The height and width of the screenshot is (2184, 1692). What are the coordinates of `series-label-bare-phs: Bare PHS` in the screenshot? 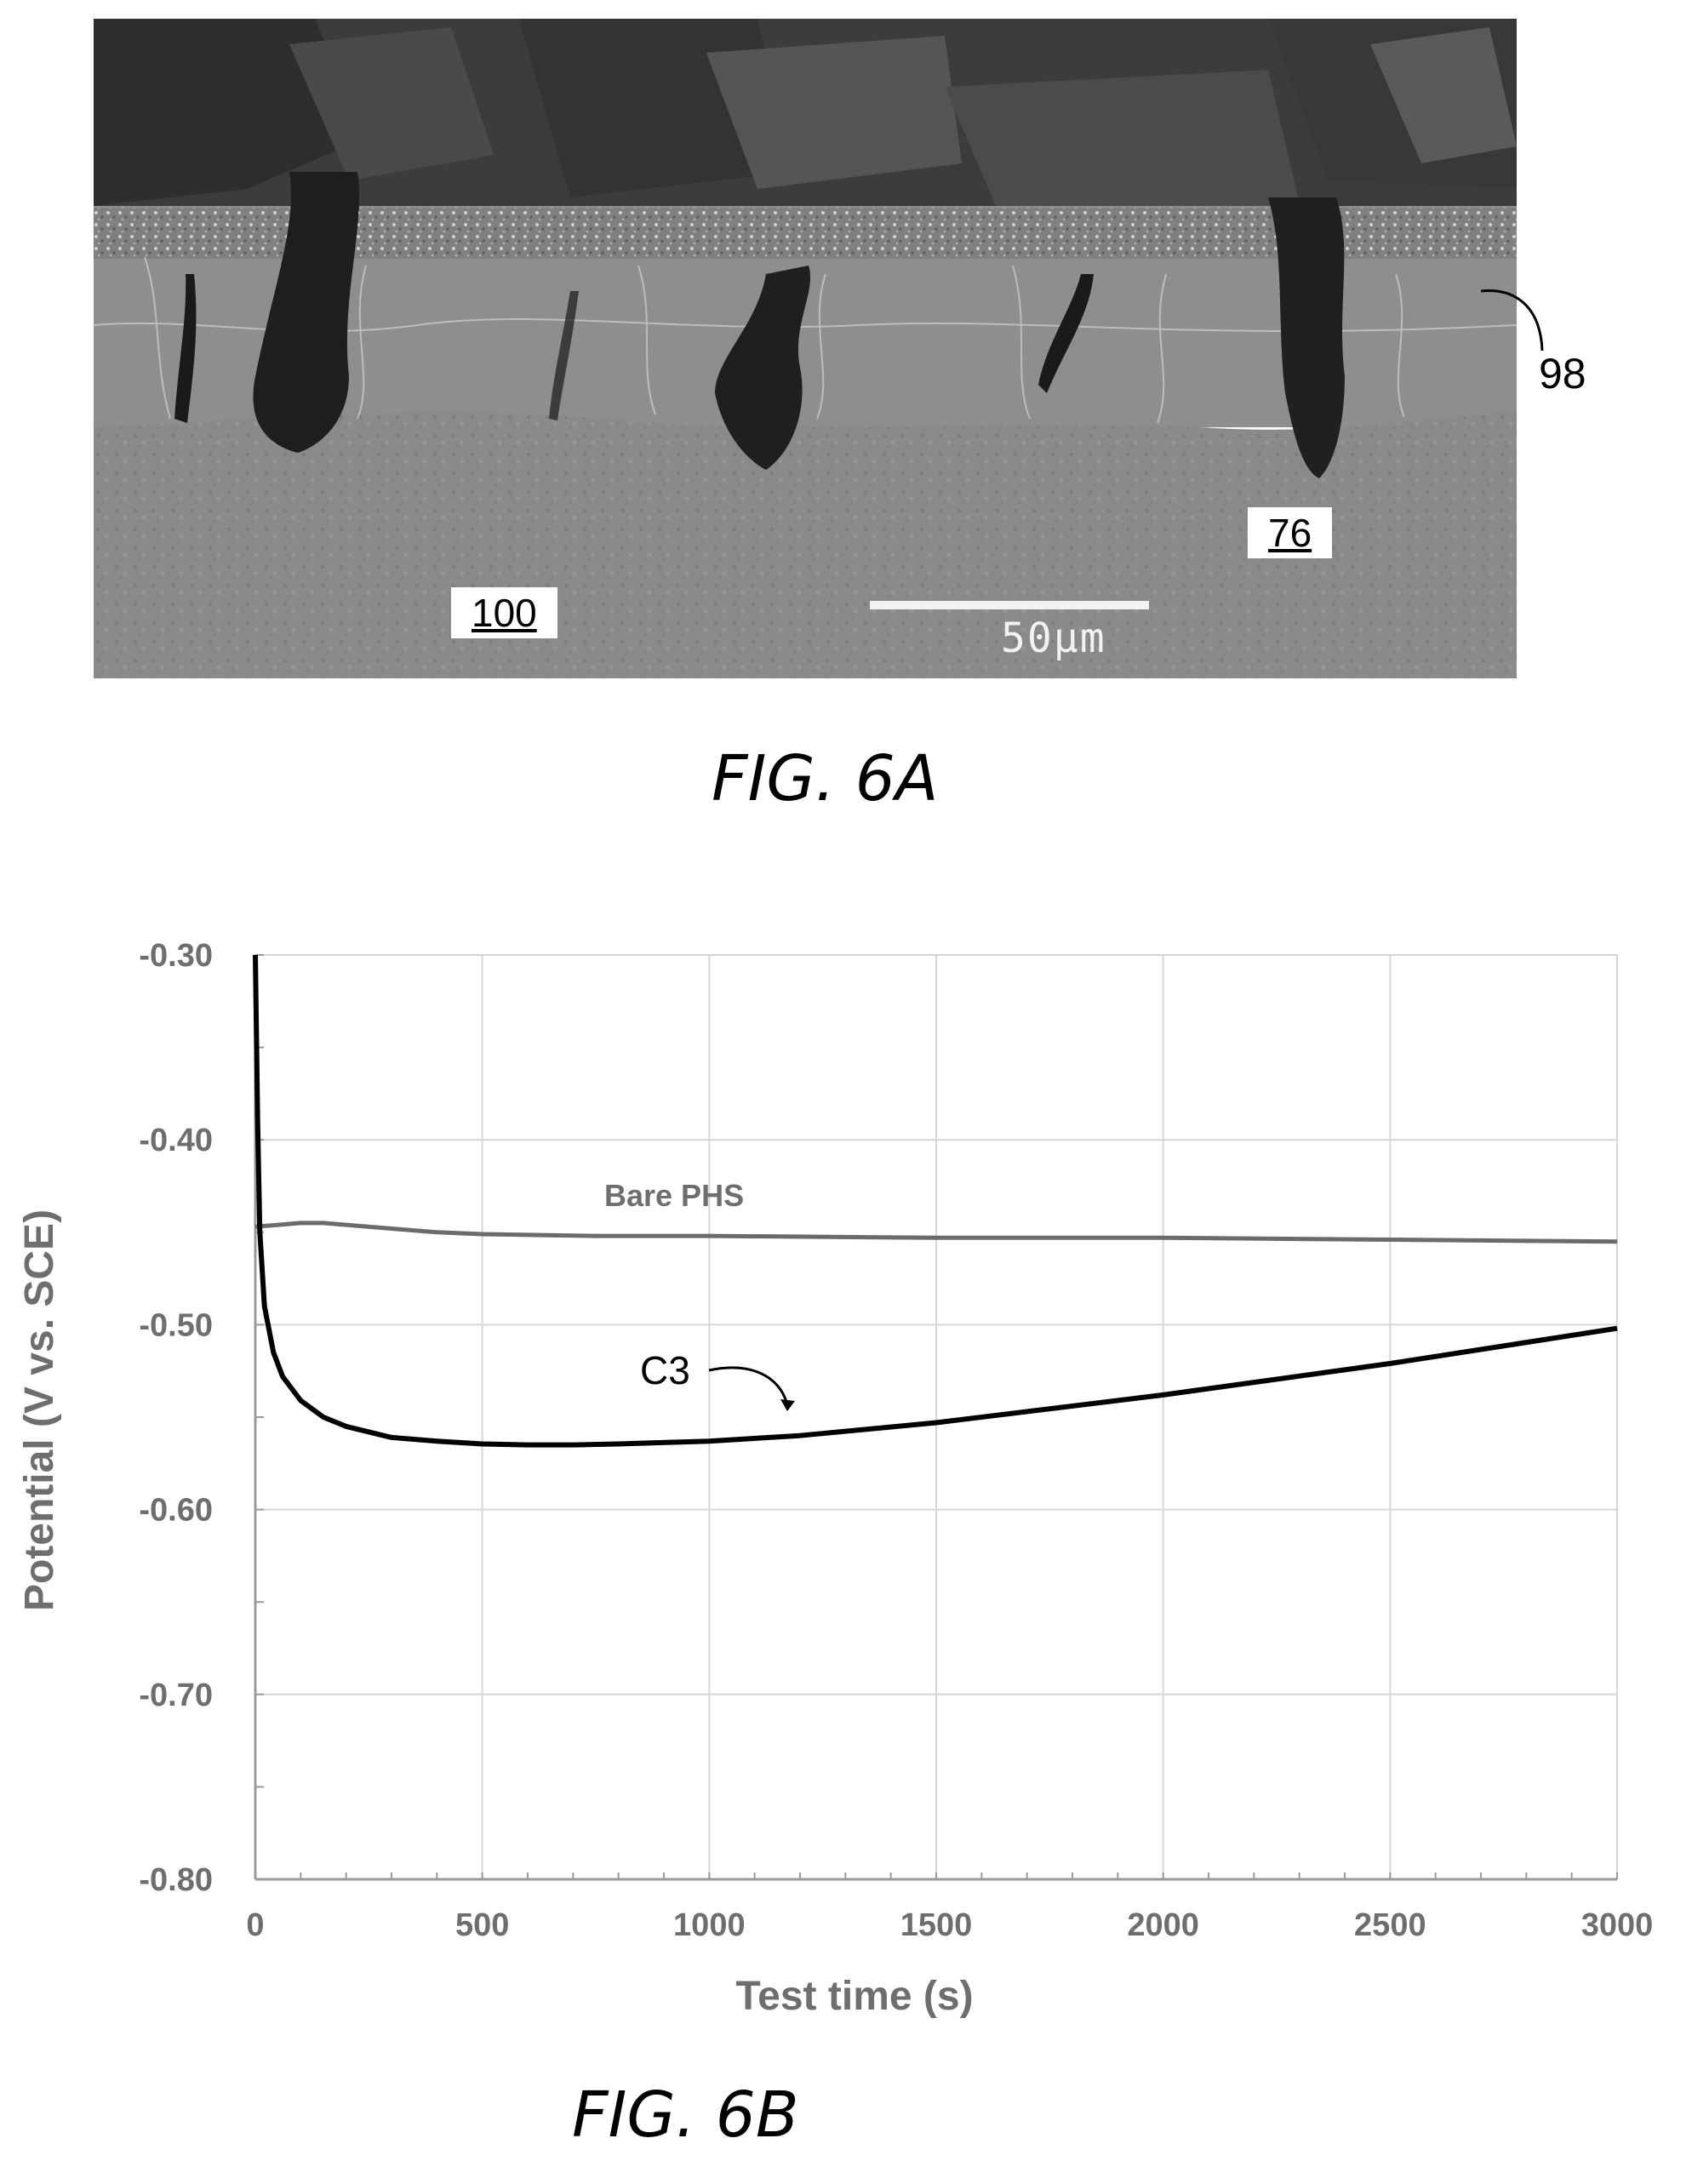 It's located at (674, 1195).